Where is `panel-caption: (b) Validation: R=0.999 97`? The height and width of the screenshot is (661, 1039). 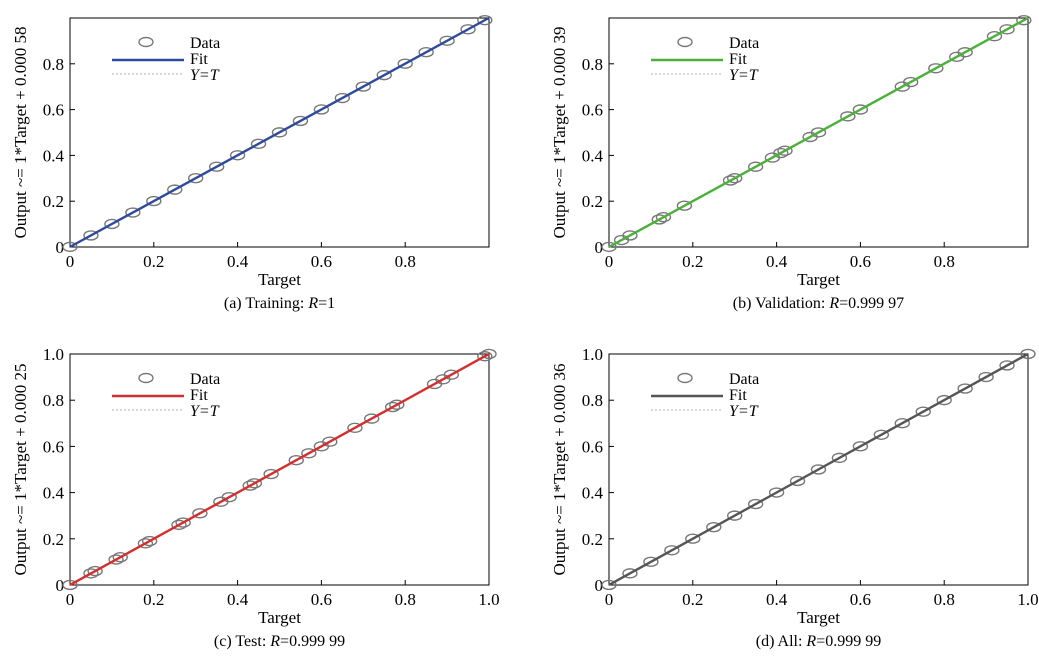
panel-caption: (b) Validation: R=0.999 97 is located at coordinates (818, 303).